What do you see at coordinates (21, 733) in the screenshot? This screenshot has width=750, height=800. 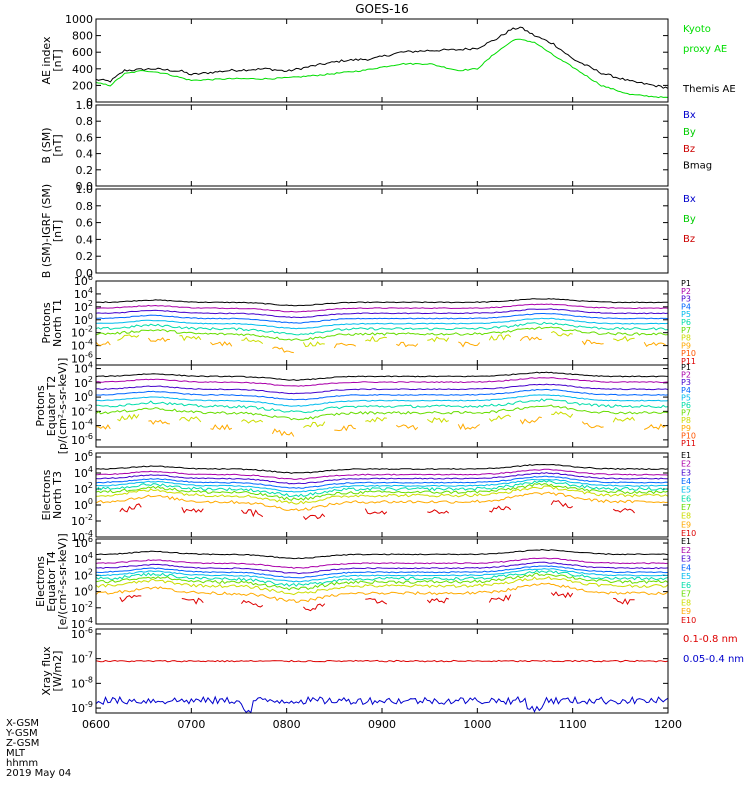 I see `footer-row: Y-GSM` at bounding box center [21, 733].